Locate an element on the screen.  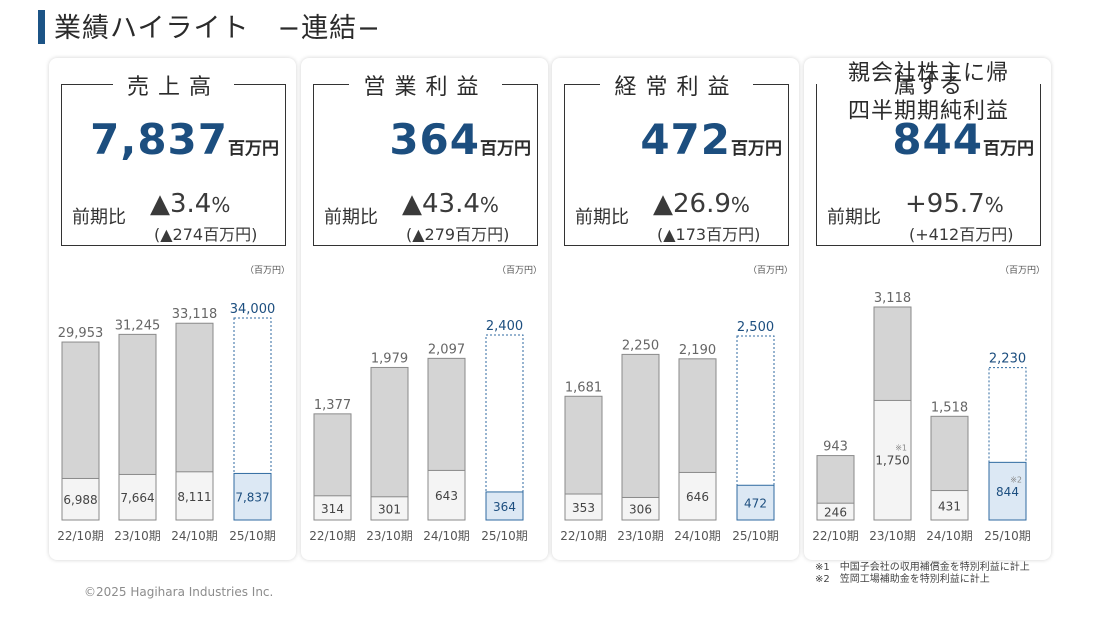
data-label-quarter: 646 is located at coordinates (697, 497).